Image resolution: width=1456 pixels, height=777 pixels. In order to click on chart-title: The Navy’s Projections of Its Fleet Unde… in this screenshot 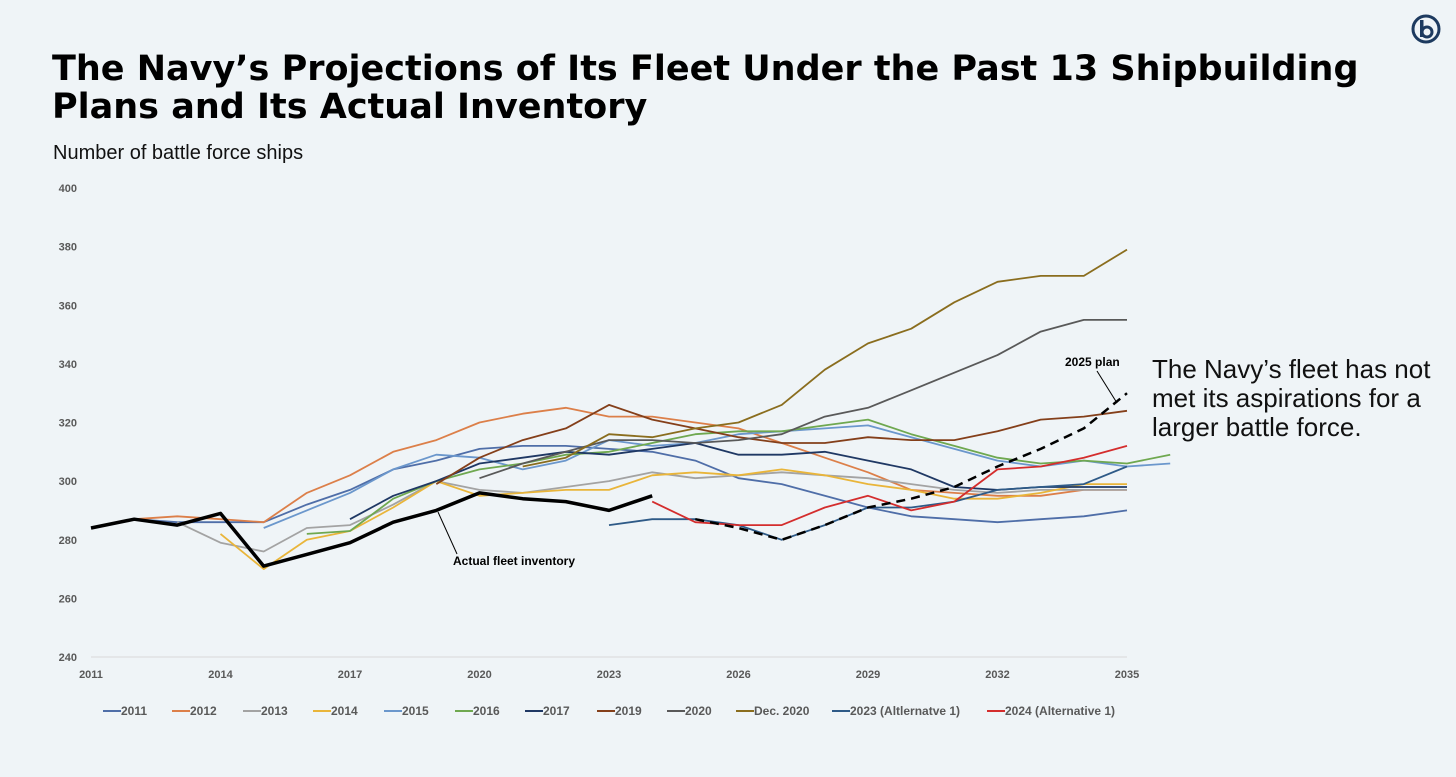, I will do `click(705, 88)`.